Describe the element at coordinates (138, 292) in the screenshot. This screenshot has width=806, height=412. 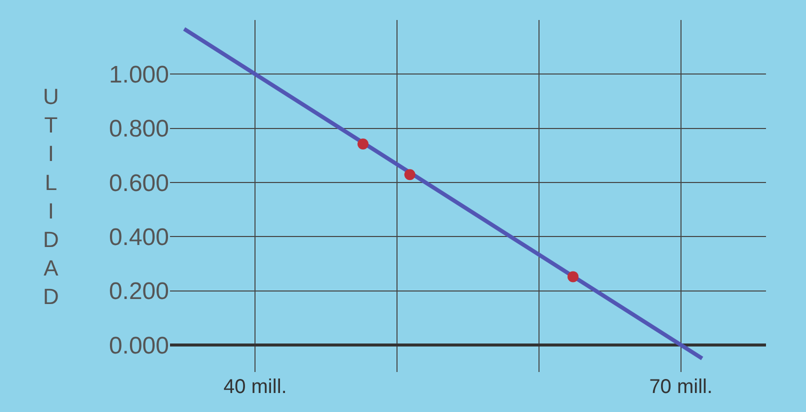
I see `y-tick-label: 0.200` at that location.